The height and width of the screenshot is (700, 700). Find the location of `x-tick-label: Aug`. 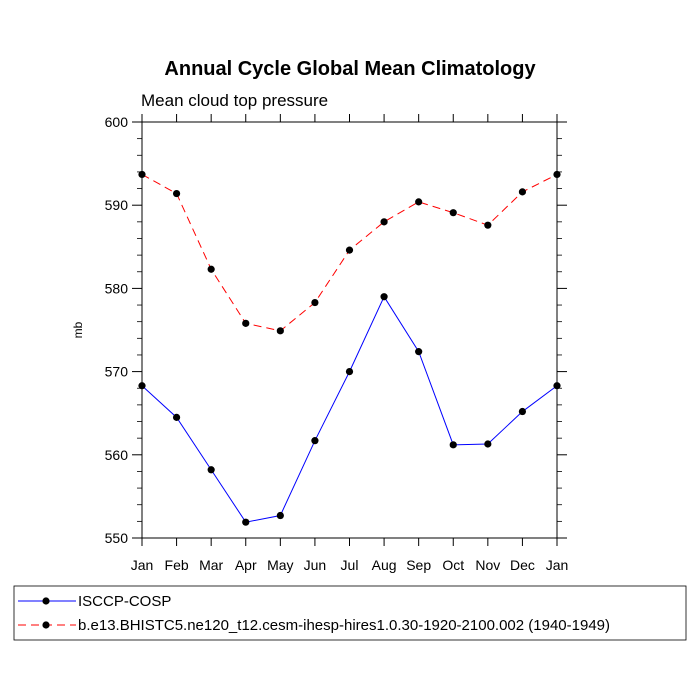

x-tick-label: Aug is located at coordinates (384, 565).